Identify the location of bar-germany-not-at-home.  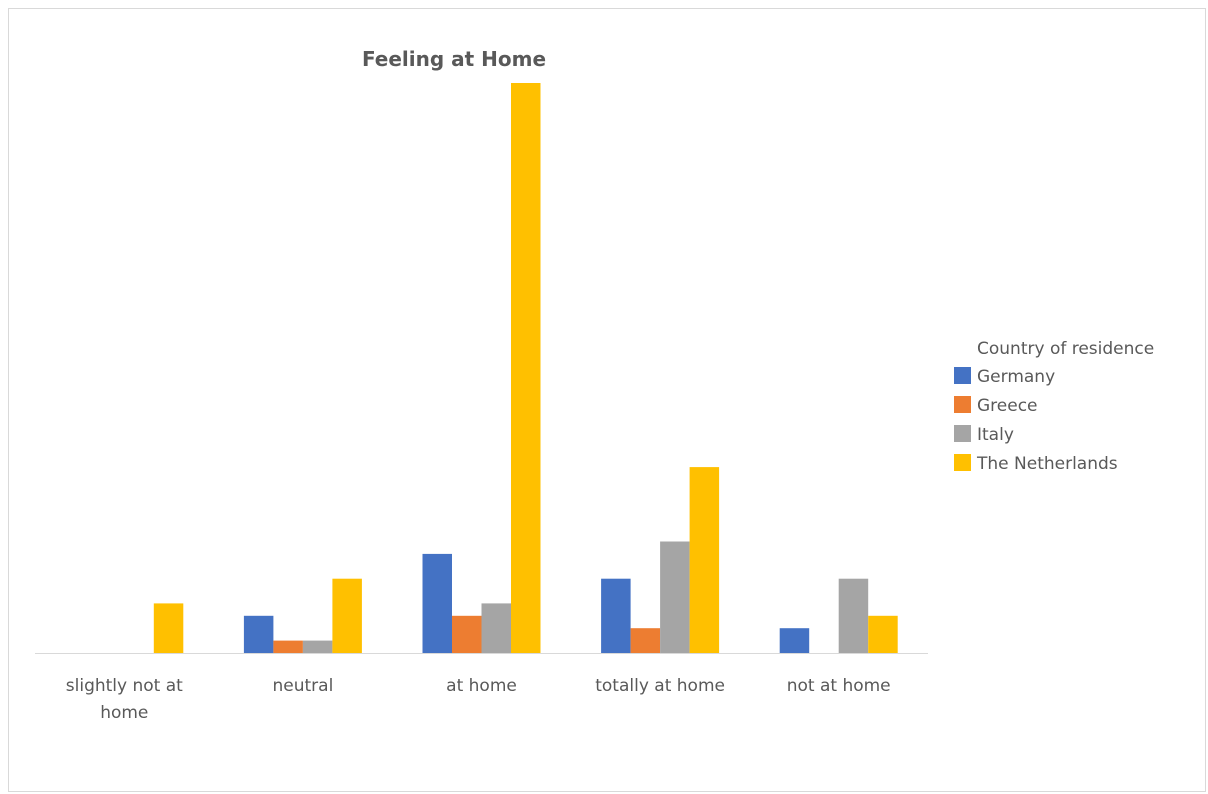
(794, 640).